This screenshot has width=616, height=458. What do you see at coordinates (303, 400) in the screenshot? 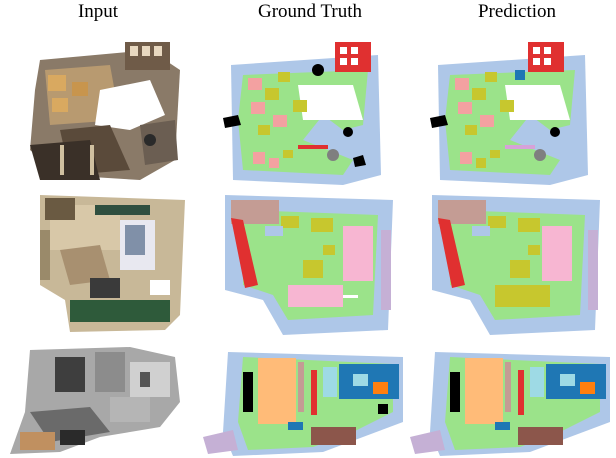
I see `row3-ground-truth-panel` at bounding box center [303, 400].